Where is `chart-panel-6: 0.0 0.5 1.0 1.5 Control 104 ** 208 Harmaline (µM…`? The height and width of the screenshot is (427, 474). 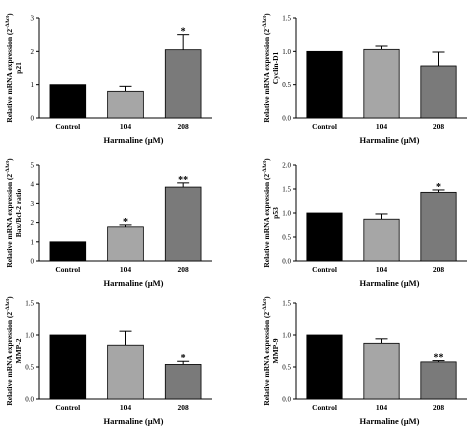
chart-panel-6: 0.0 0.5 1.0 1.5 Control 104 ** 208 Harmaline (µM… is located at coordinates (364, 361).